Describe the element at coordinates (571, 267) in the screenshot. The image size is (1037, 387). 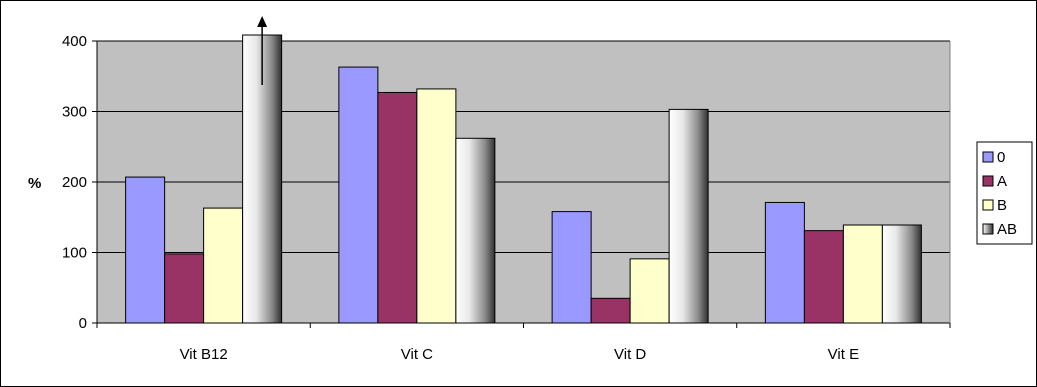
I see `bar-0-vit-d` at that location.